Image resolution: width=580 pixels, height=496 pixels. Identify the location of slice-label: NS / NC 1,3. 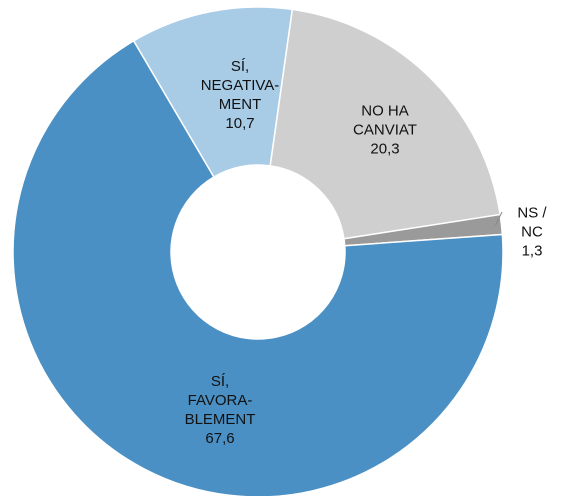
(532, 232).